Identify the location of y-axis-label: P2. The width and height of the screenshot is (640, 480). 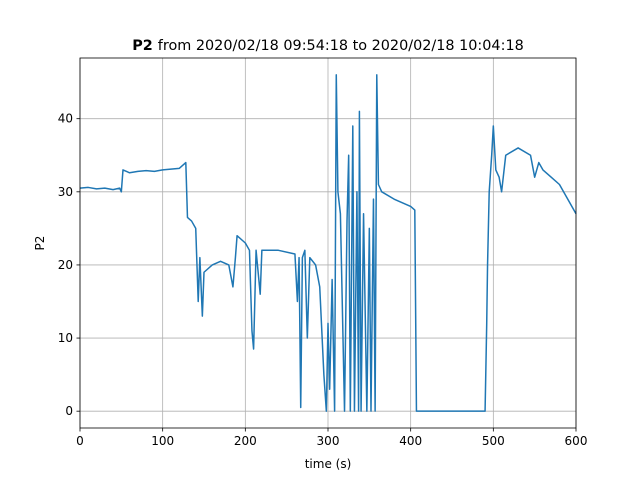
(40, 243).